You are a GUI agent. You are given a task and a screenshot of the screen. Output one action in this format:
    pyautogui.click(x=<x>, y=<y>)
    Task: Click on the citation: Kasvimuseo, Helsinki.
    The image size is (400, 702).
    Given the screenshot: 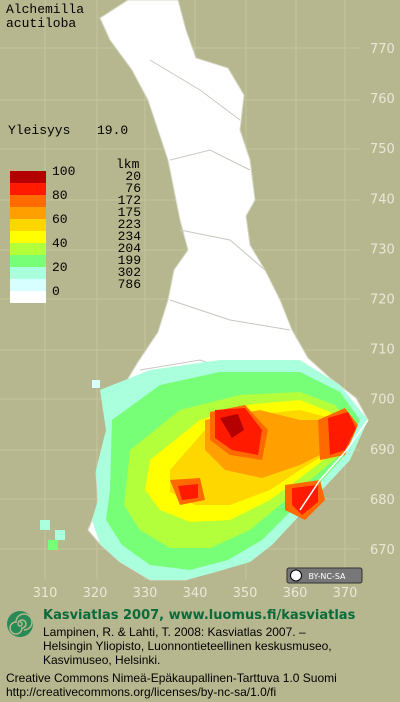 What is the action you would take?
    pyautogui.click(x=101, y=660)
    